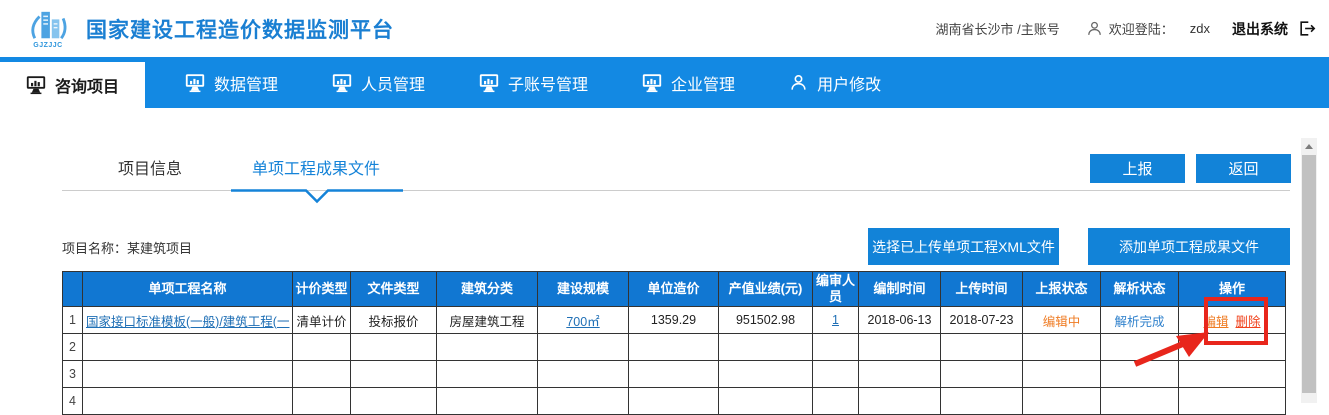 This screenshot has width=1329, height=415. What do you see at coordinates (1232, 320) in the screenshot?
I see `operations-cell: 编辑 删除` at bounding box center [1232, 320].